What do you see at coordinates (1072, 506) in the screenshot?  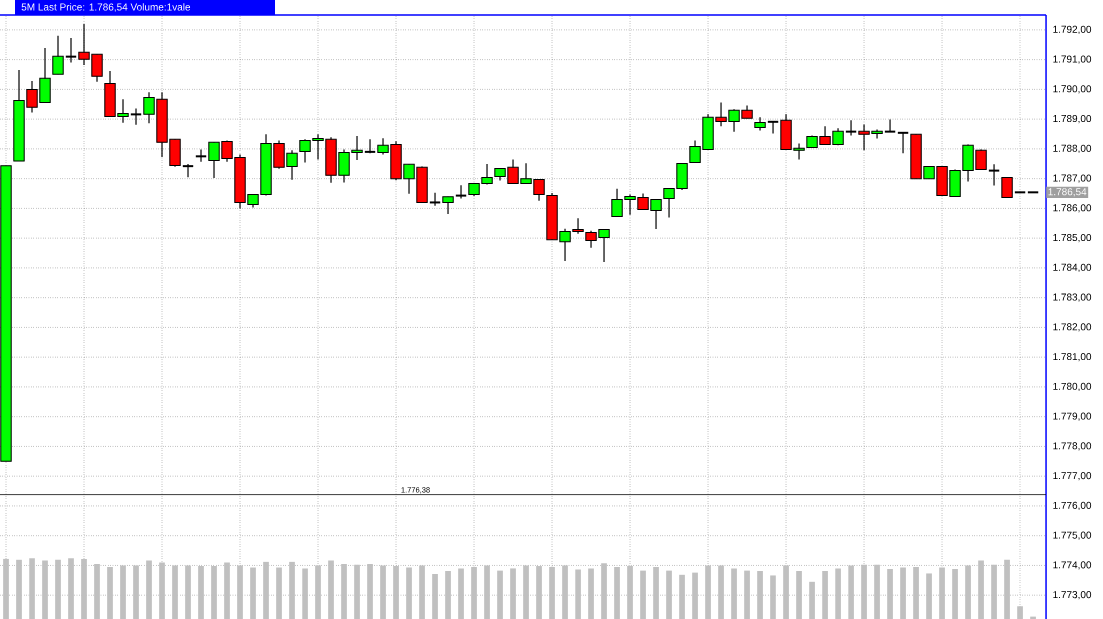 I see `y-tick-label: 1.776,00` at bounding box center [1072, 506].